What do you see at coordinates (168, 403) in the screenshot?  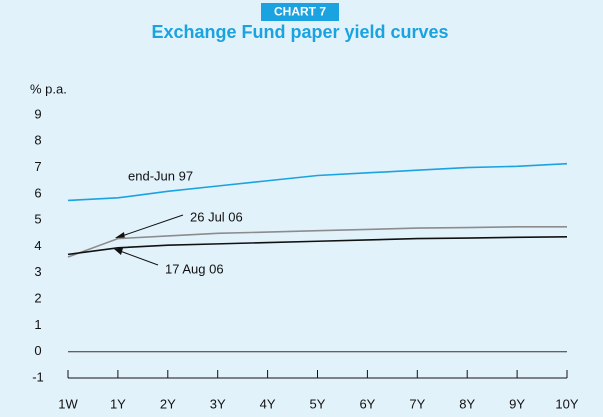 I see `x-tick-label: 2Y` at bounding box center [168, 403].